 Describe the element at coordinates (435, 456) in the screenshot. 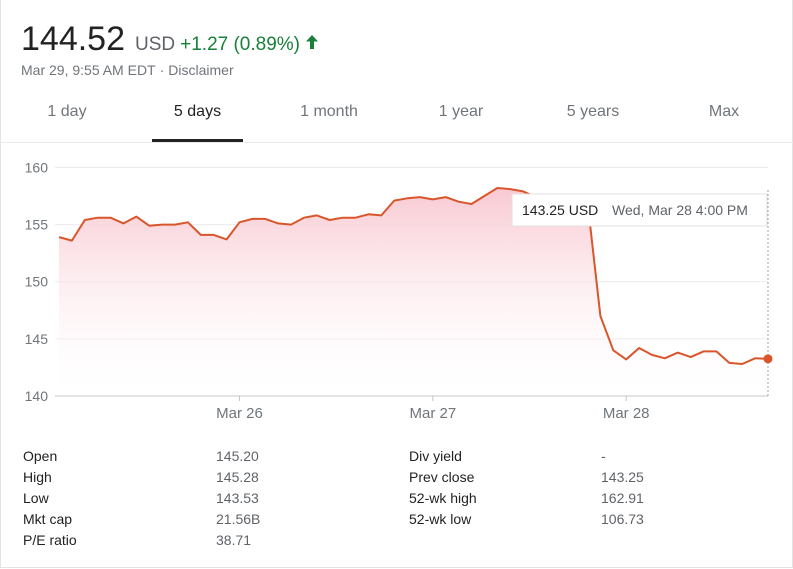

I see `stat-label: Div yield` at that location.